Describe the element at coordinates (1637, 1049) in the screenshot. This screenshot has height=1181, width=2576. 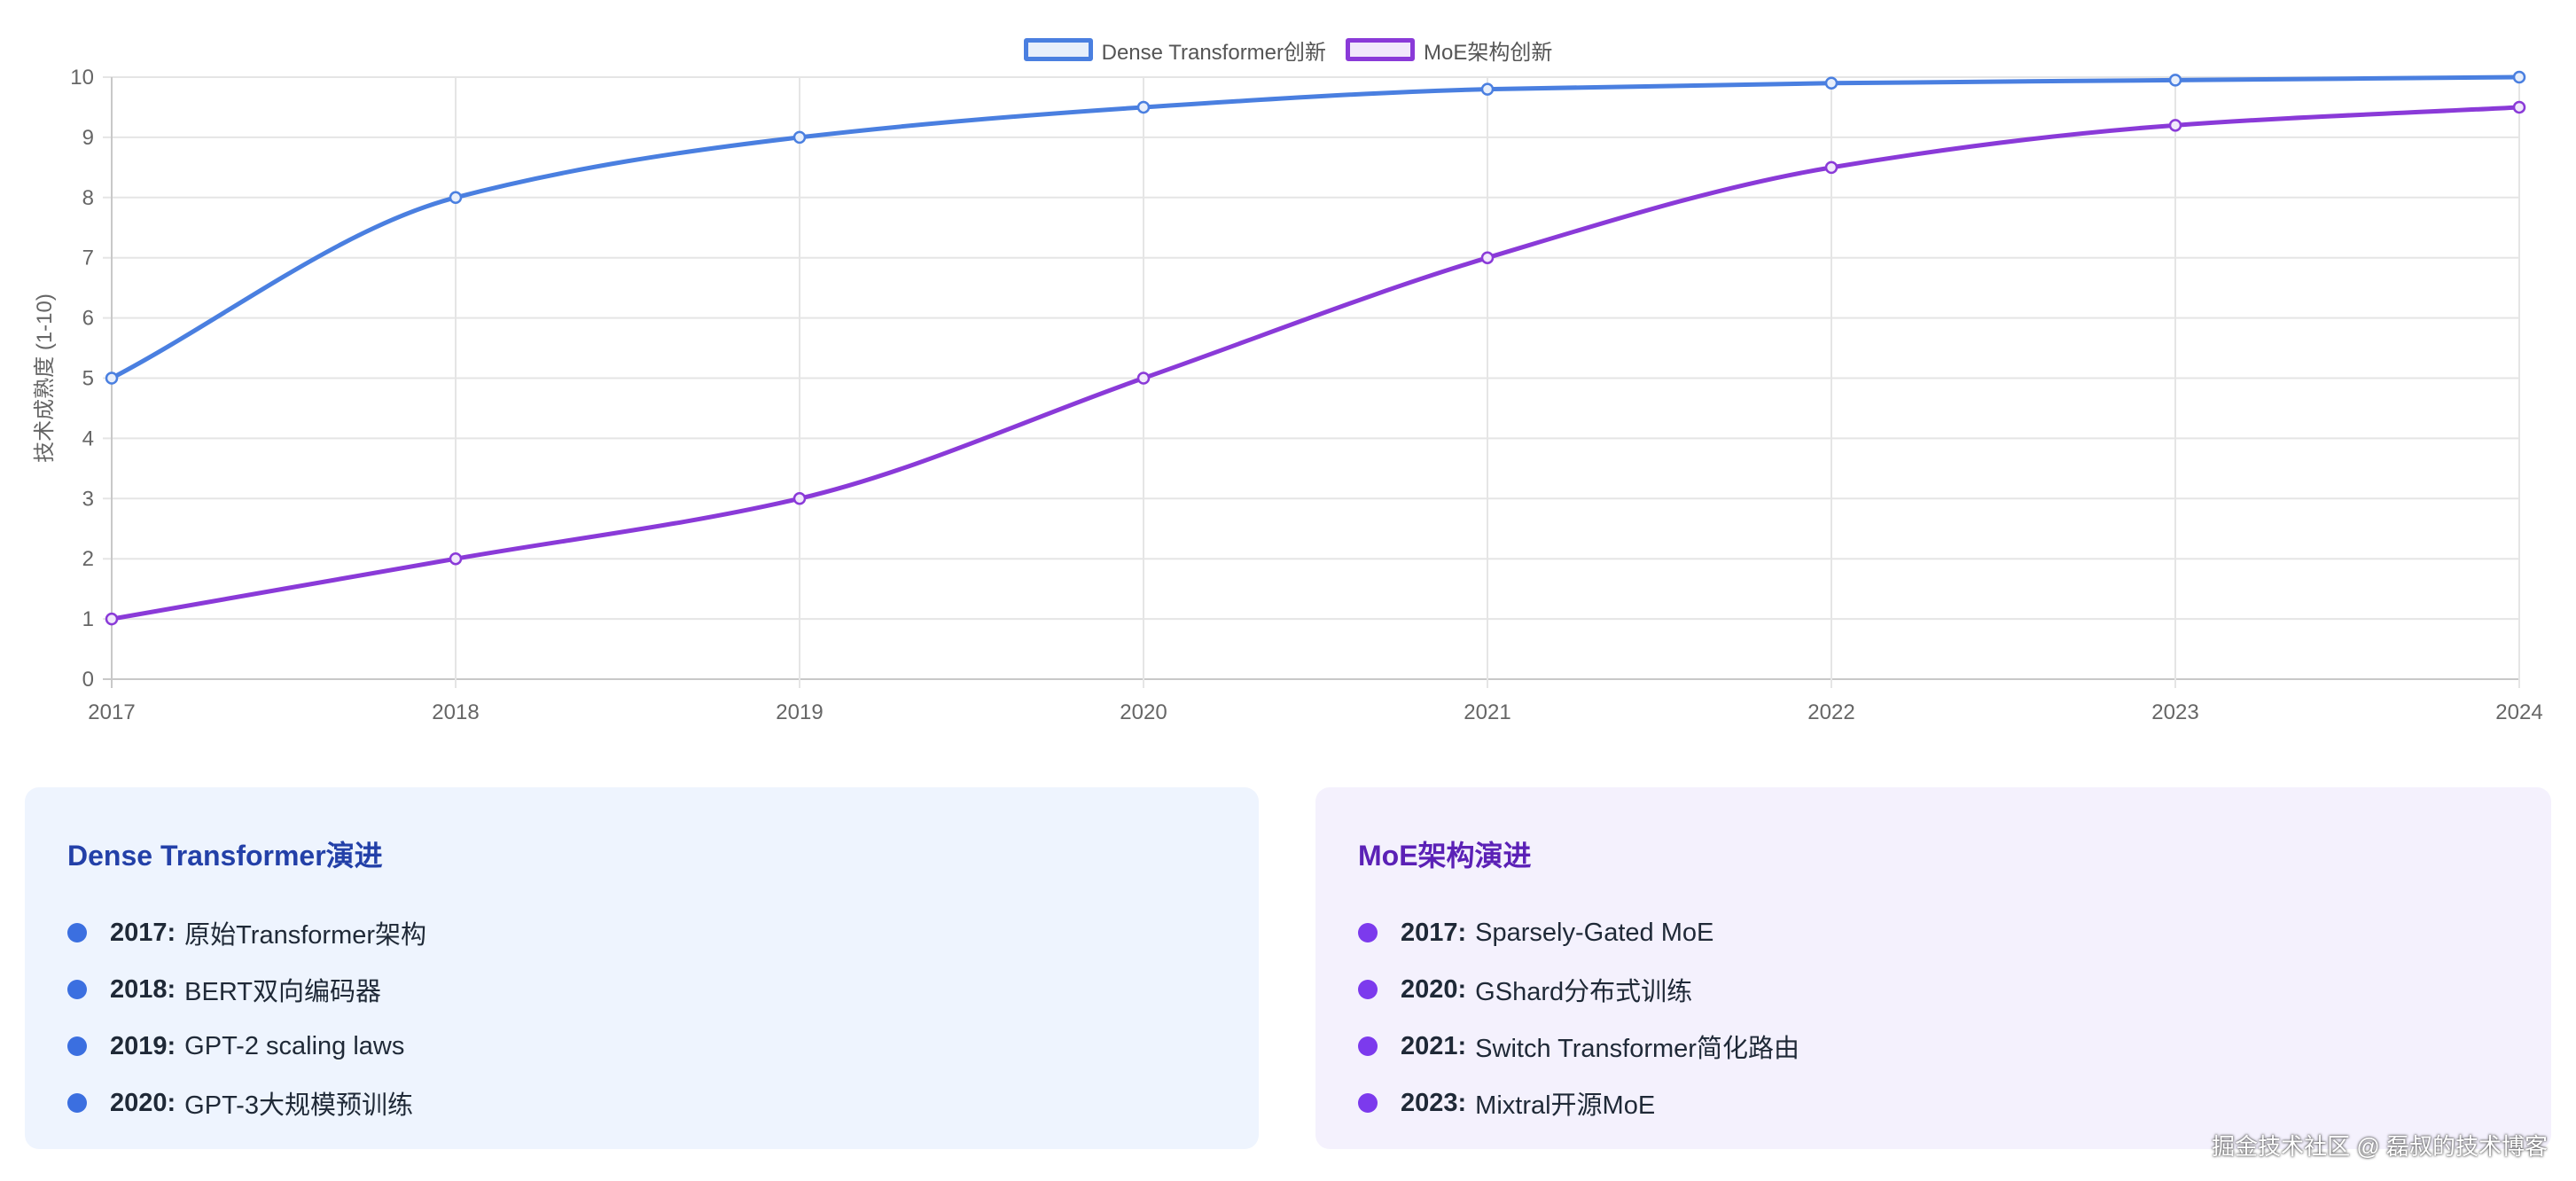
I see `item-text: Switch Transformer简化路由` at that location.